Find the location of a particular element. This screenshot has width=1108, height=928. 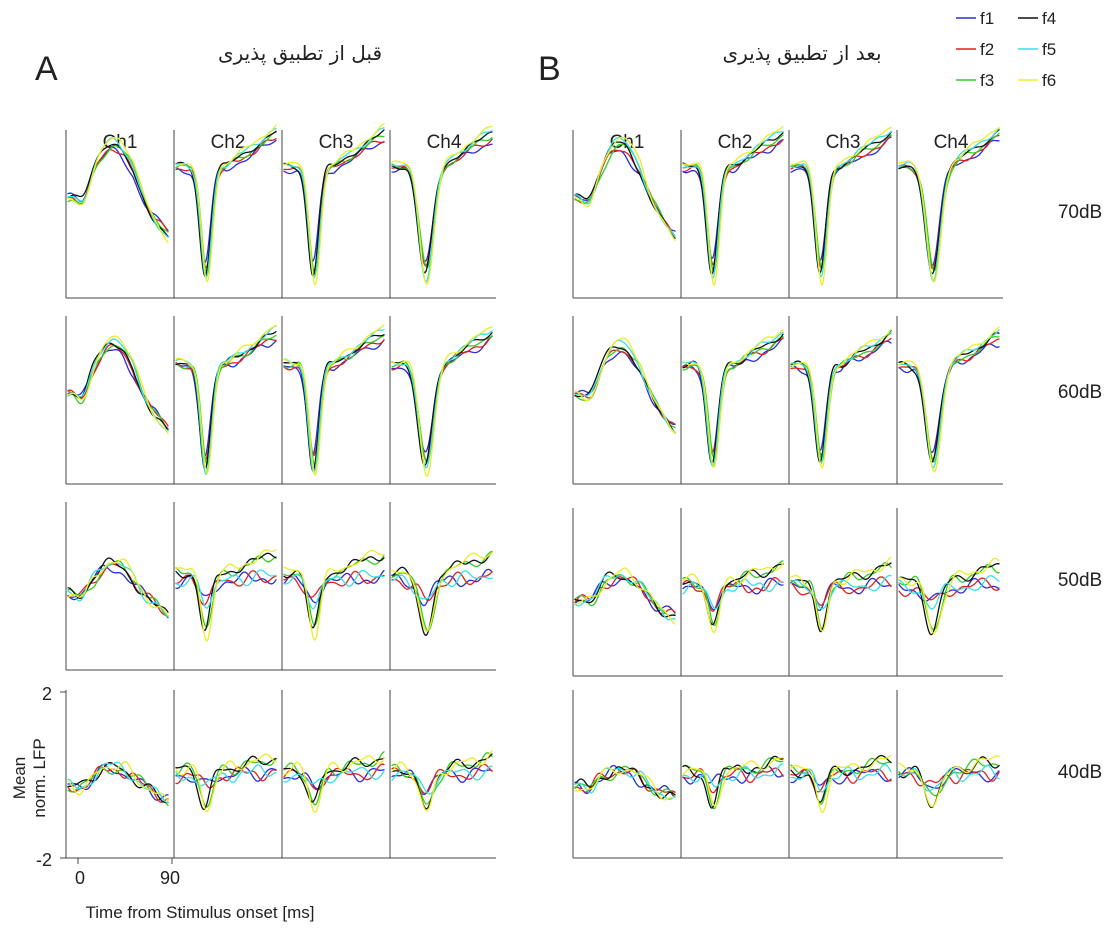

legend-label-f5: f5 is located at coordinates (1049, 49).